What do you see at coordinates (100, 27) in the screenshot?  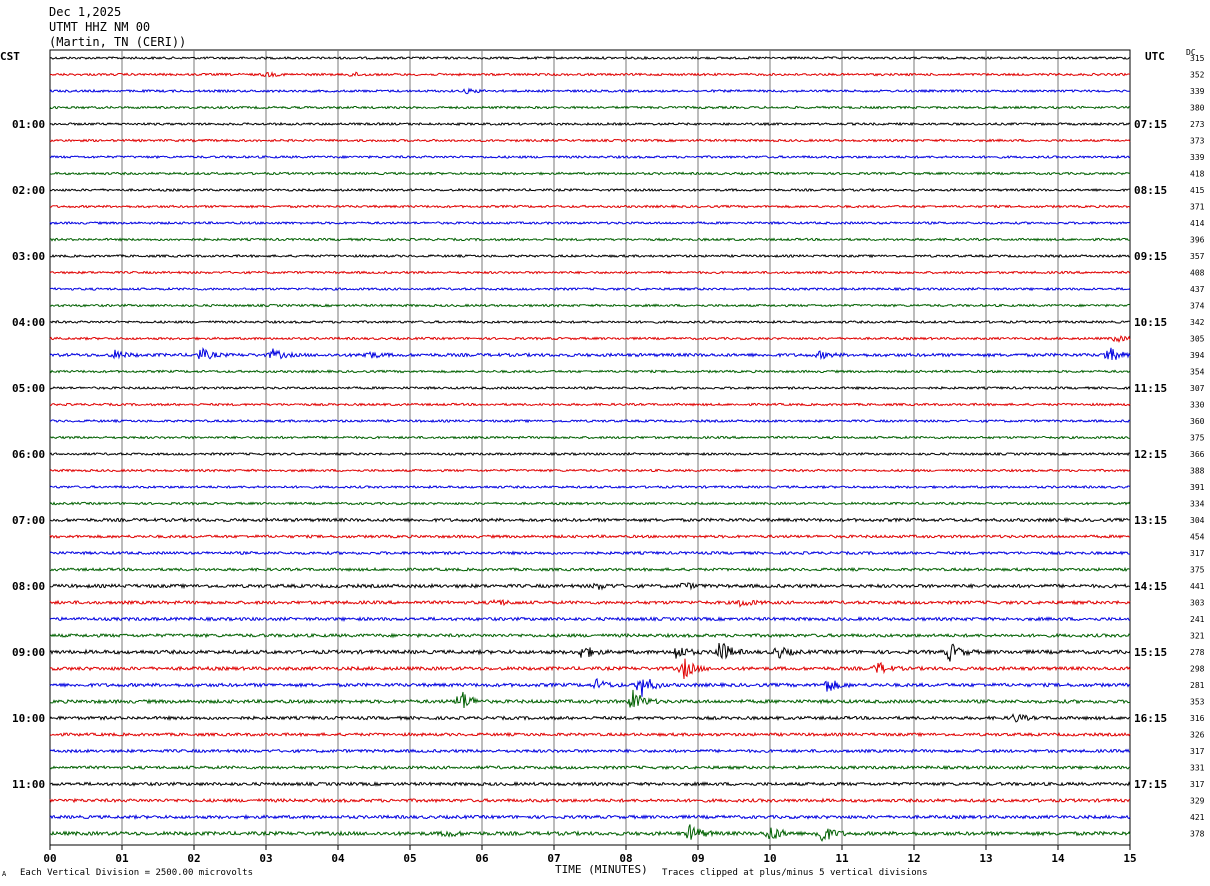 I see `station-name: UTMT HHZ NM 00` at bounding box center [100, 27].